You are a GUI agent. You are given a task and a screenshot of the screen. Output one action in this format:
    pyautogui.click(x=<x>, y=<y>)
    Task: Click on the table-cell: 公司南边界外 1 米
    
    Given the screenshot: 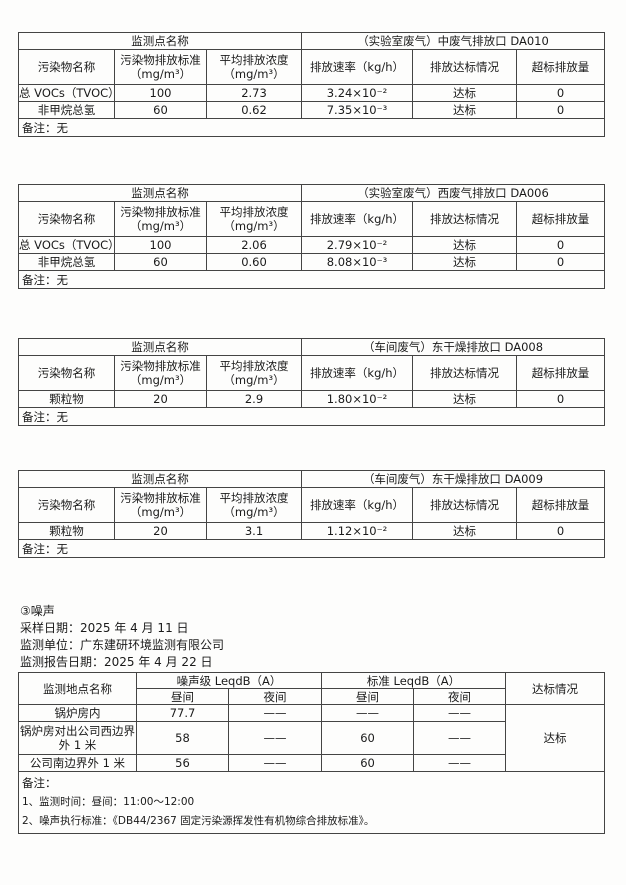 What is the action you would take?
    pyautogui.click(x=77, y=763)
    